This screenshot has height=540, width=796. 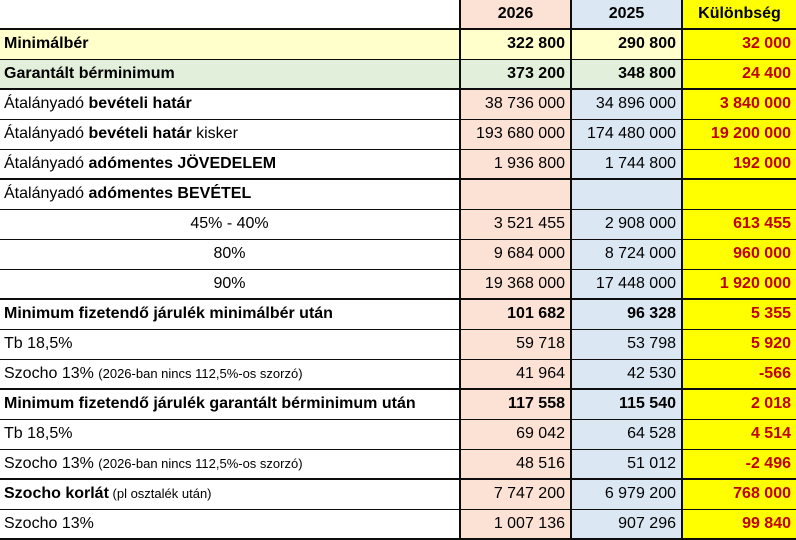 I want to click on table-row-tb-garantalt: Tb 18,5% 69 042 64 528 4 514, so click(x=398, y=433).